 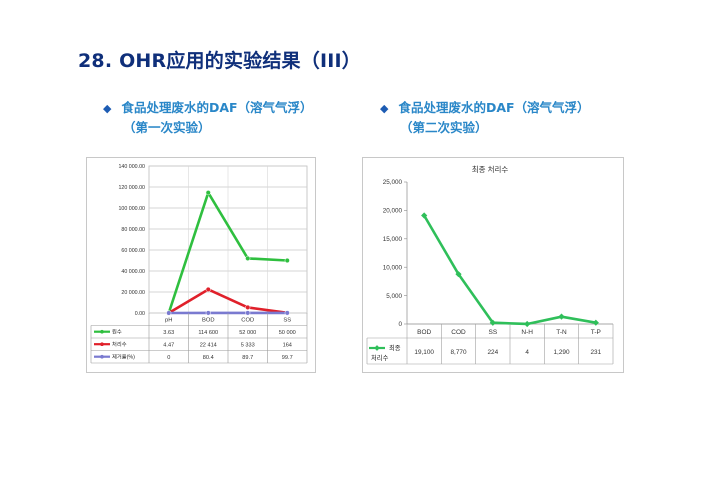 What do you see at coordinates (492, 352) in the screenshot?
I see `table-value: 224` at bounding box center [492, 352].